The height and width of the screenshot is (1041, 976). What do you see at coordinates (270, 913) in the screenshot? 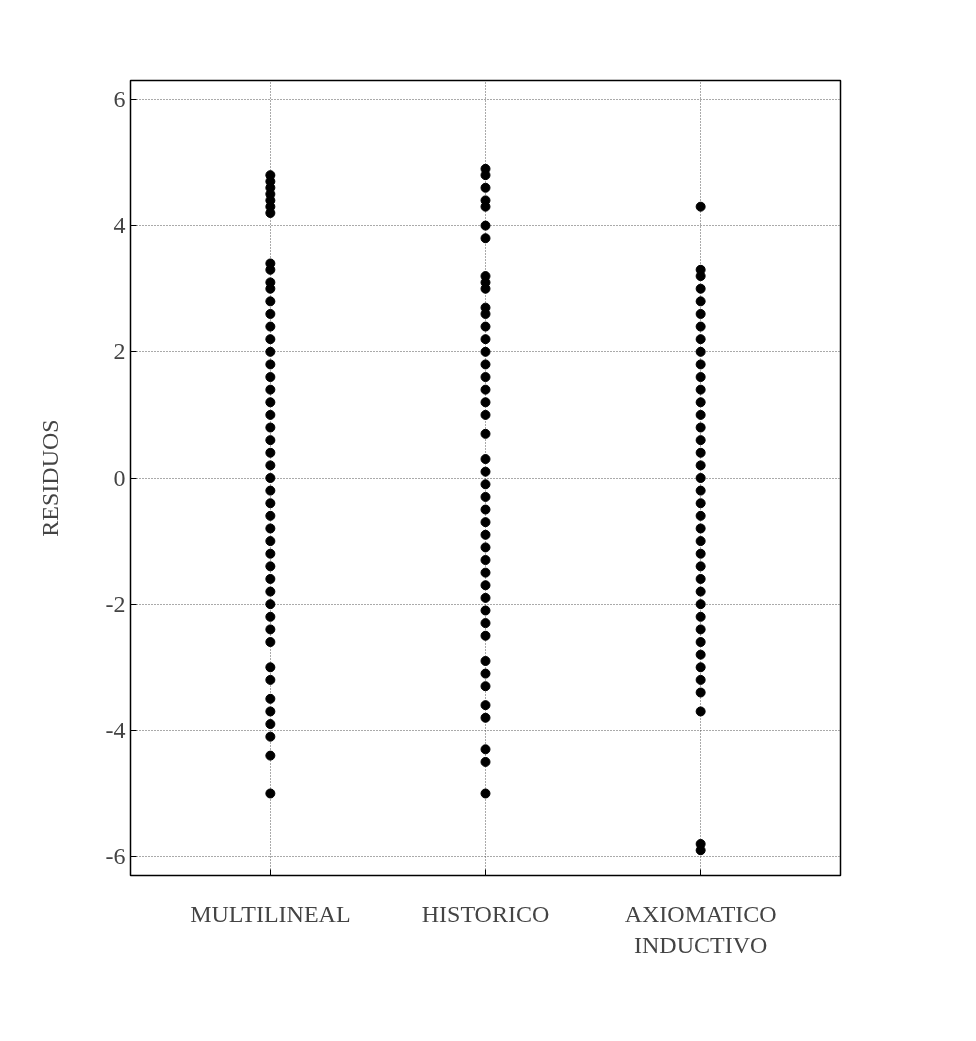
I see `x-tick-label: MULTILINEAL` at bounding box center [270, 913].